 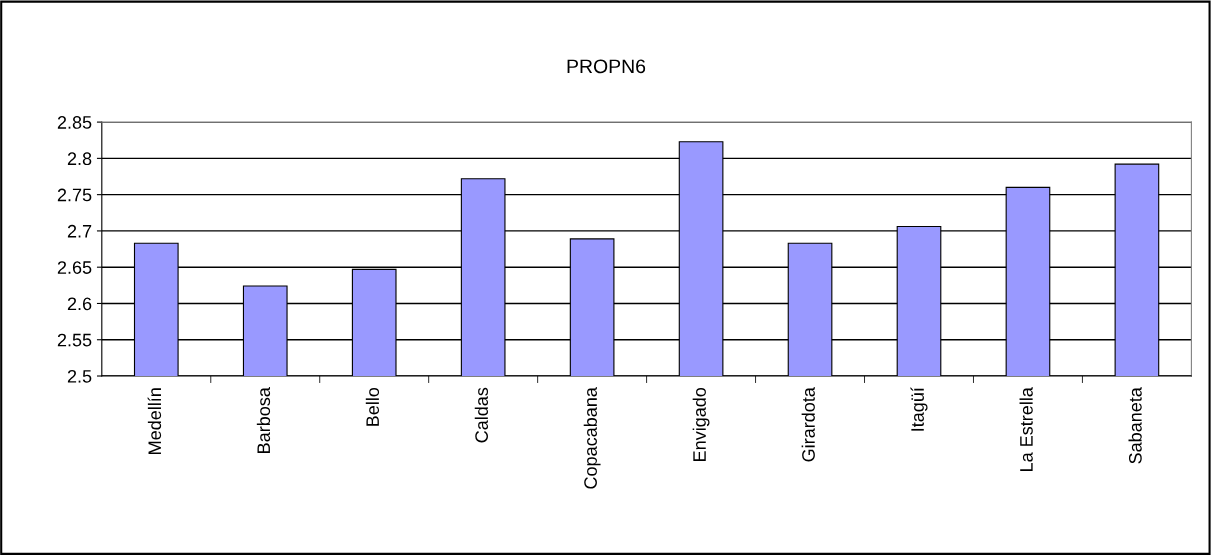 What do you see at coordinates (74, 195) in the screenshot?
I see `y-tick-label: 2.75` at bounding box center [74, 195].